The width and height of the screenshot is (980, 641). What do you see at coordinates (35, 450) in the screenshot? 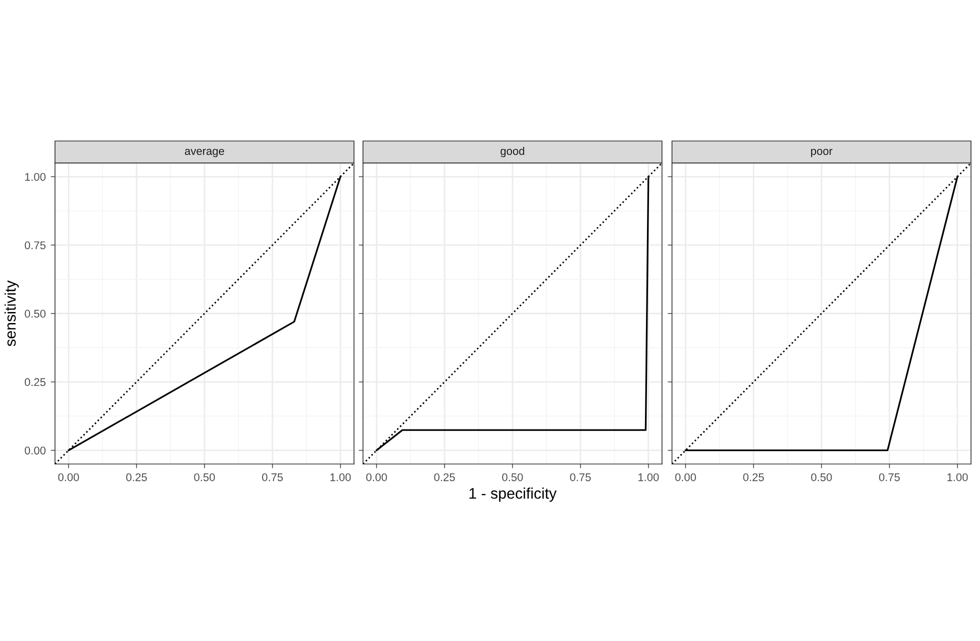
I see `y-tick-label: 0.00` at bounding box center [35, 450].